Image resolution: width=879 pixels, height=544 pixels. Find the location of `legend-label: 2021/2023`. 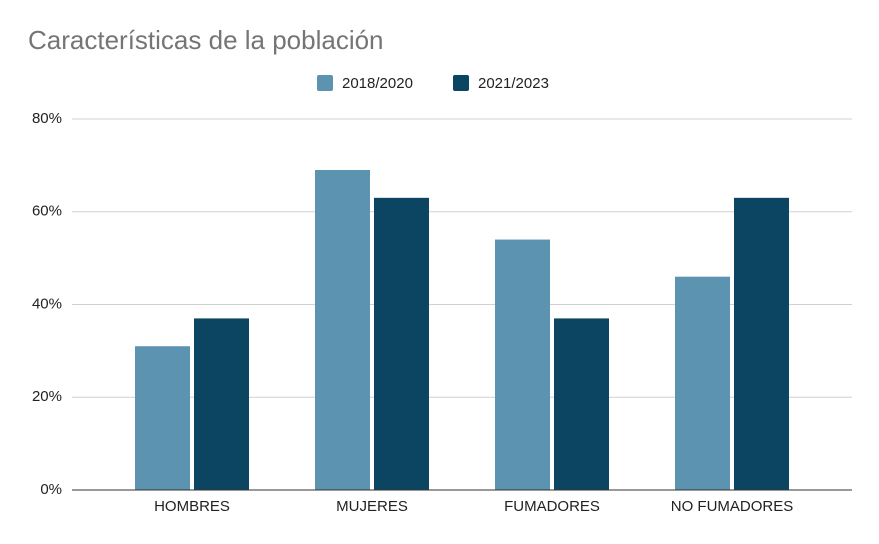

legend-label: 2021/2023 is located at coordinates (513, 83).